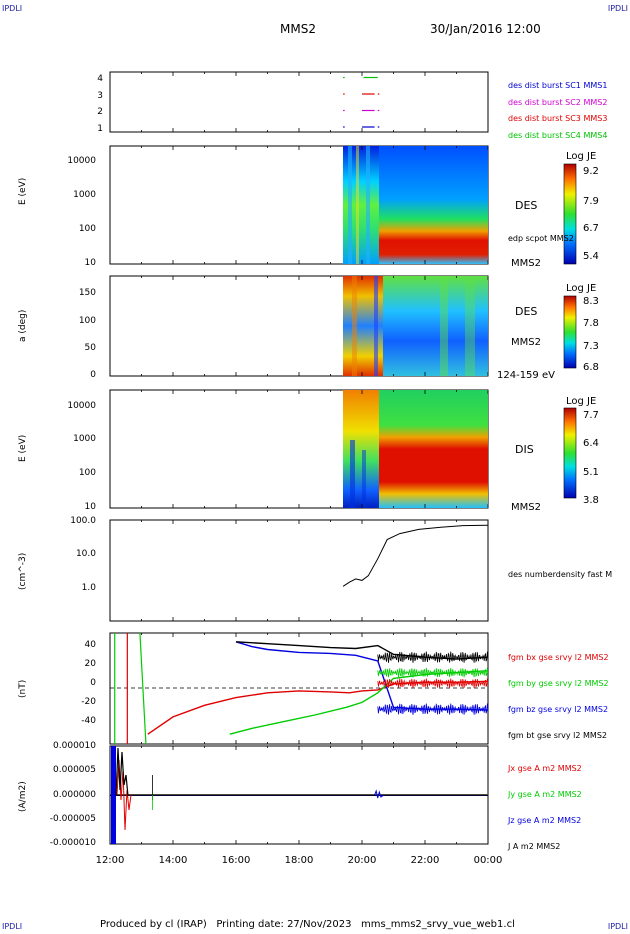 This screenshot has width=630, height=934. I want to click on plot-datetime: 30/Jan/2016 12:00, so click(485, 29).